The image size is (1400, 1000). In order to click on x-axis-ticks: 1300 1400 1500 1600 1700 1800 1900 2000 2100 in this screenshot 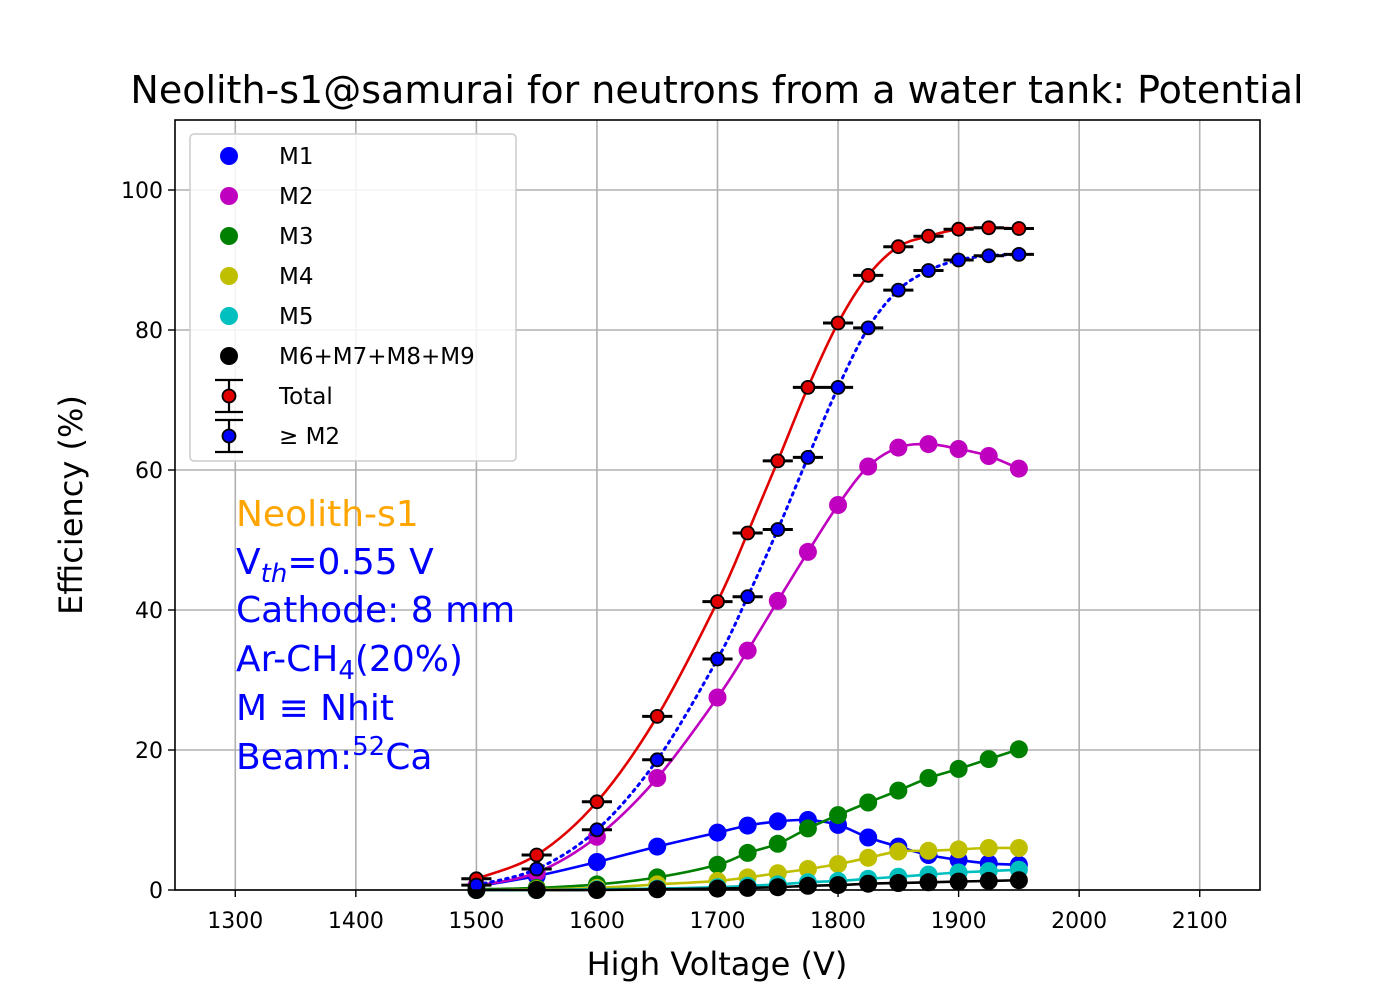, I will do `click(717, 912)`.